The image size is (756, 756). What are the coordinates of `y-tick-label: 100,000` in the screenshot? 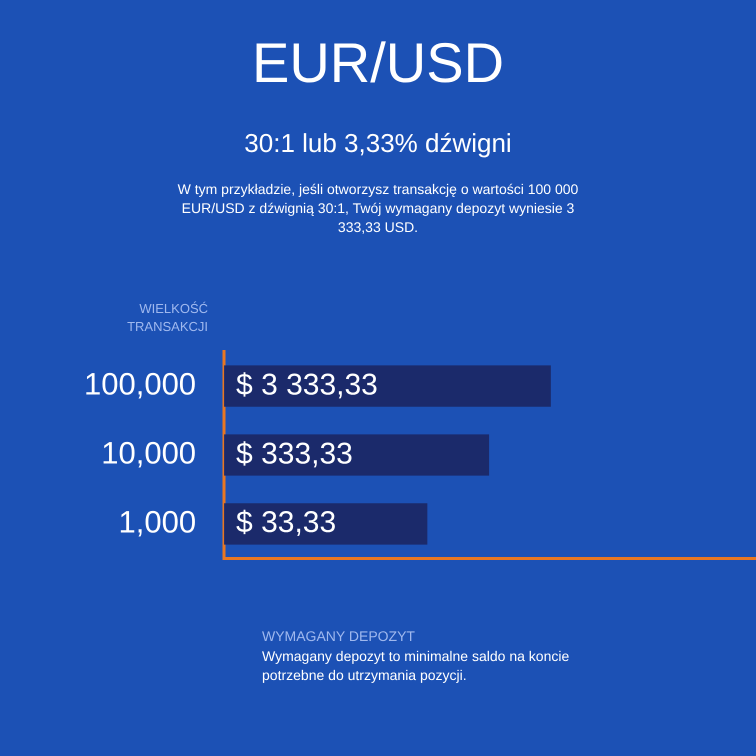 It's located at (140, 384).